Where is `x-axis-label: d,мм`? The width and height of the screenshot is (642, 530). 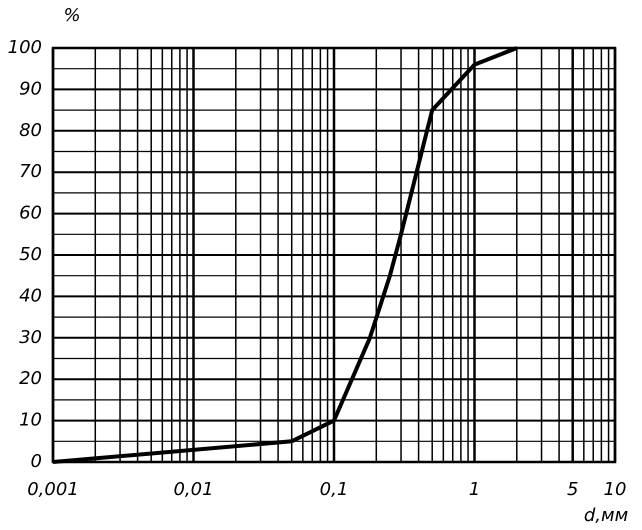 x-axis-label: d,мм is located at coordinates (606, 515).